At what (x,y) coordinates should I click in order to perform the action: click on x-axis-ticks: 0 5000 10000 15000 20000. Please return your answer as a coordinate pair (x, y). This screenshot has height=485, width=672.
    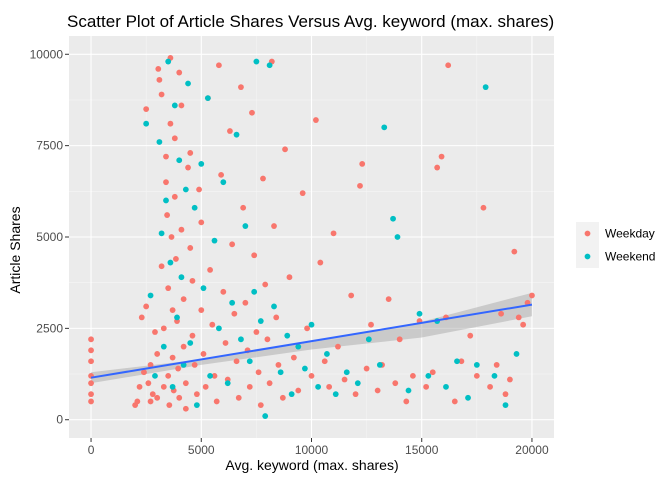
    Looking at the image, I should click on (318, 447).